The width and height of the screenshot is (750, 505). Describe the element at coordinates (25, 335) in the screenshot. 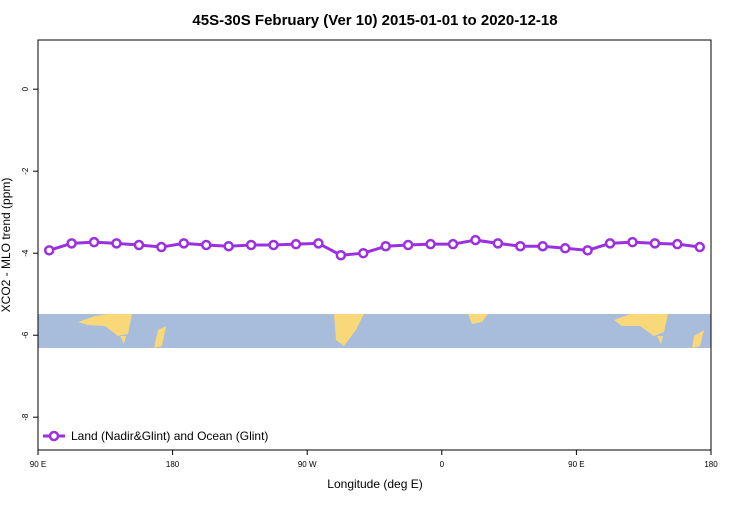

I see `y-tick-label: -6` at that location.